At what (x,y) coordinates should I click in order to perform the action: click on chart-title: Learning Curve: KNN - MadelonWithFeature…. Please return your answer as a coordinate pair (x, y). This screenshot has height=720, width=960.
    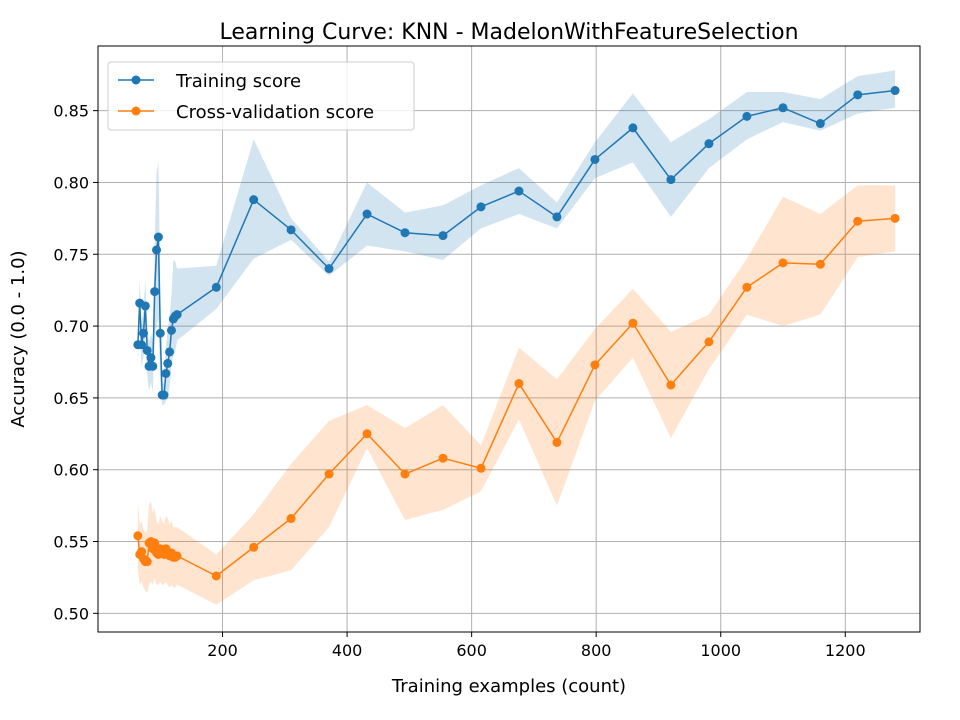
    Looking at the image, I should click on (508, 32).